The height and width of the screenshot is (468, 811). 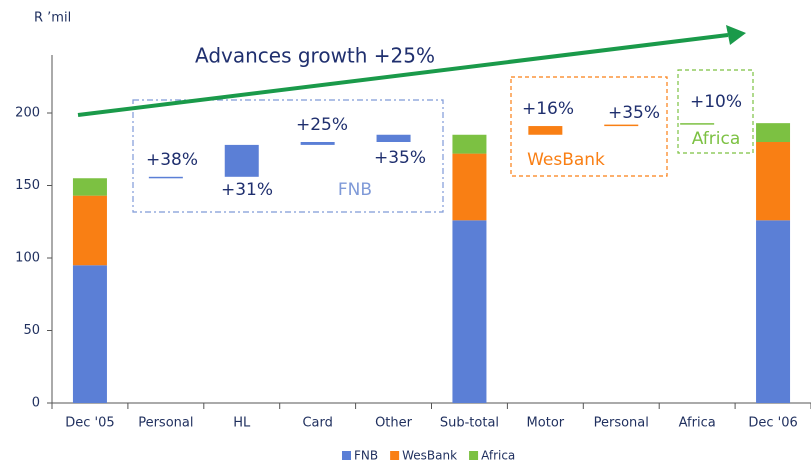 I want to click on x-tick-label: Other, so click(x=394, y=423).